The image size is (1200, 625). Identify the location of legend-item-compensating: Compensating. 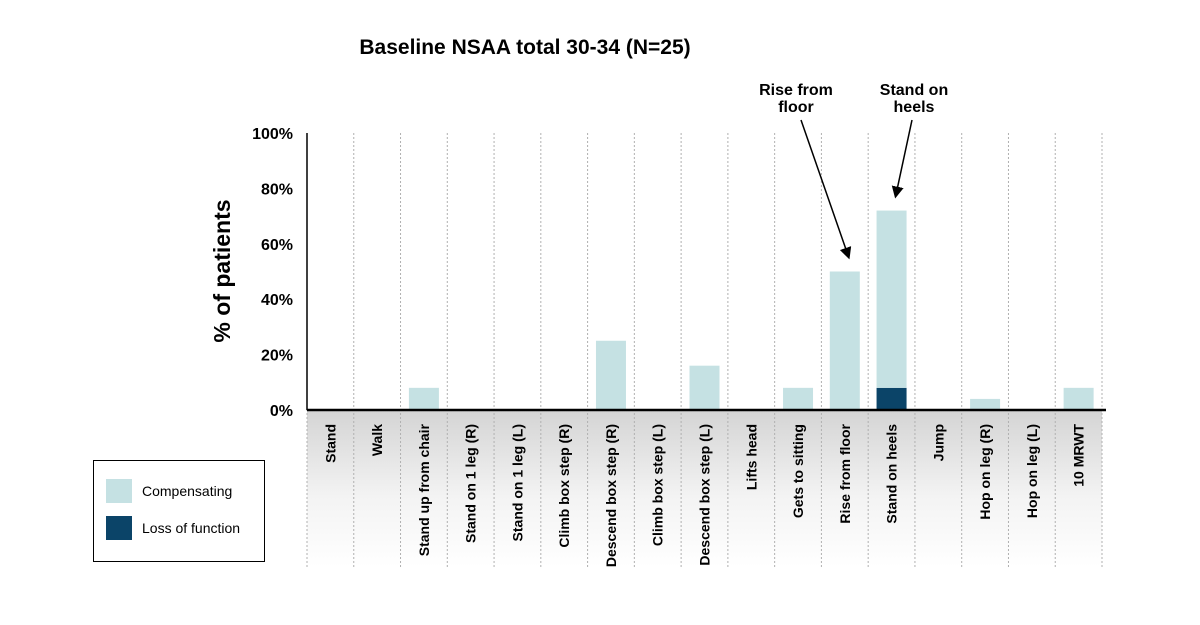
(169, 491).